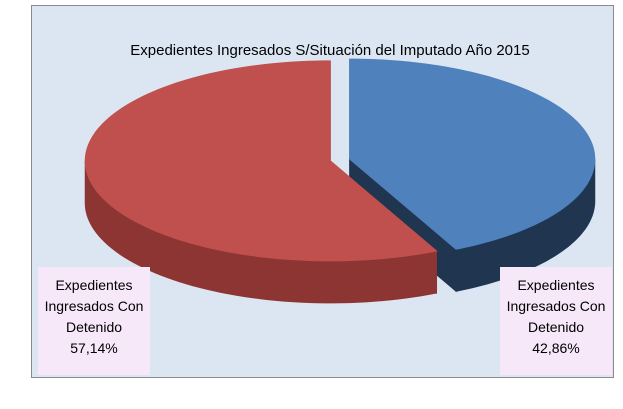  What do you see at coordinates (94, 348) in the screenshot?
I see `label-value: 57,14%` at bounding box center [94, 348].